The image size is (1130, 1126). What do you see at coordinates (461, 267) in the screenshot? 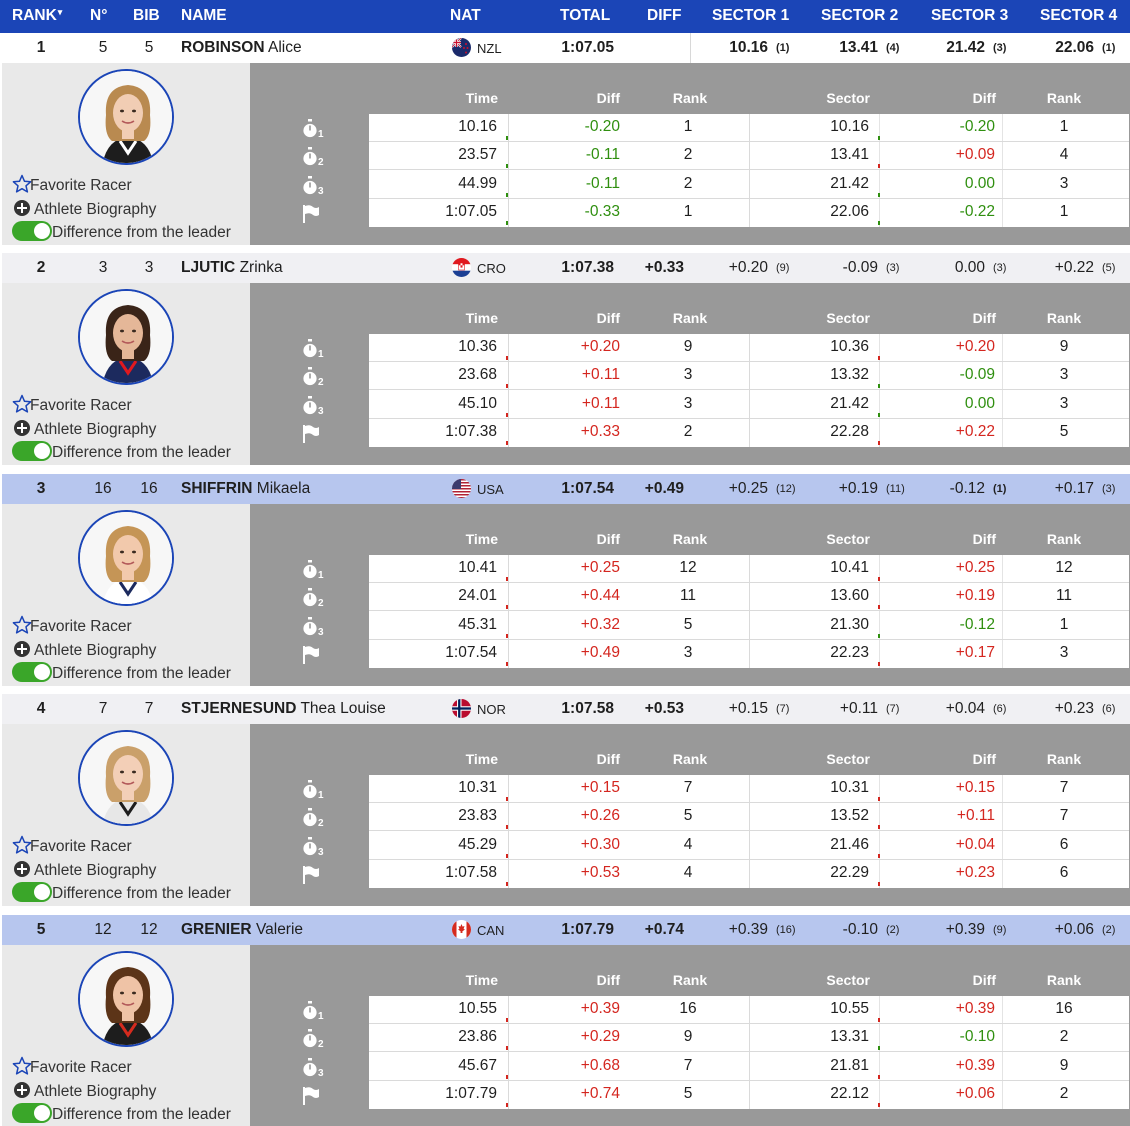
I see `cro-flag-icon` at bounding box center [461, 267].